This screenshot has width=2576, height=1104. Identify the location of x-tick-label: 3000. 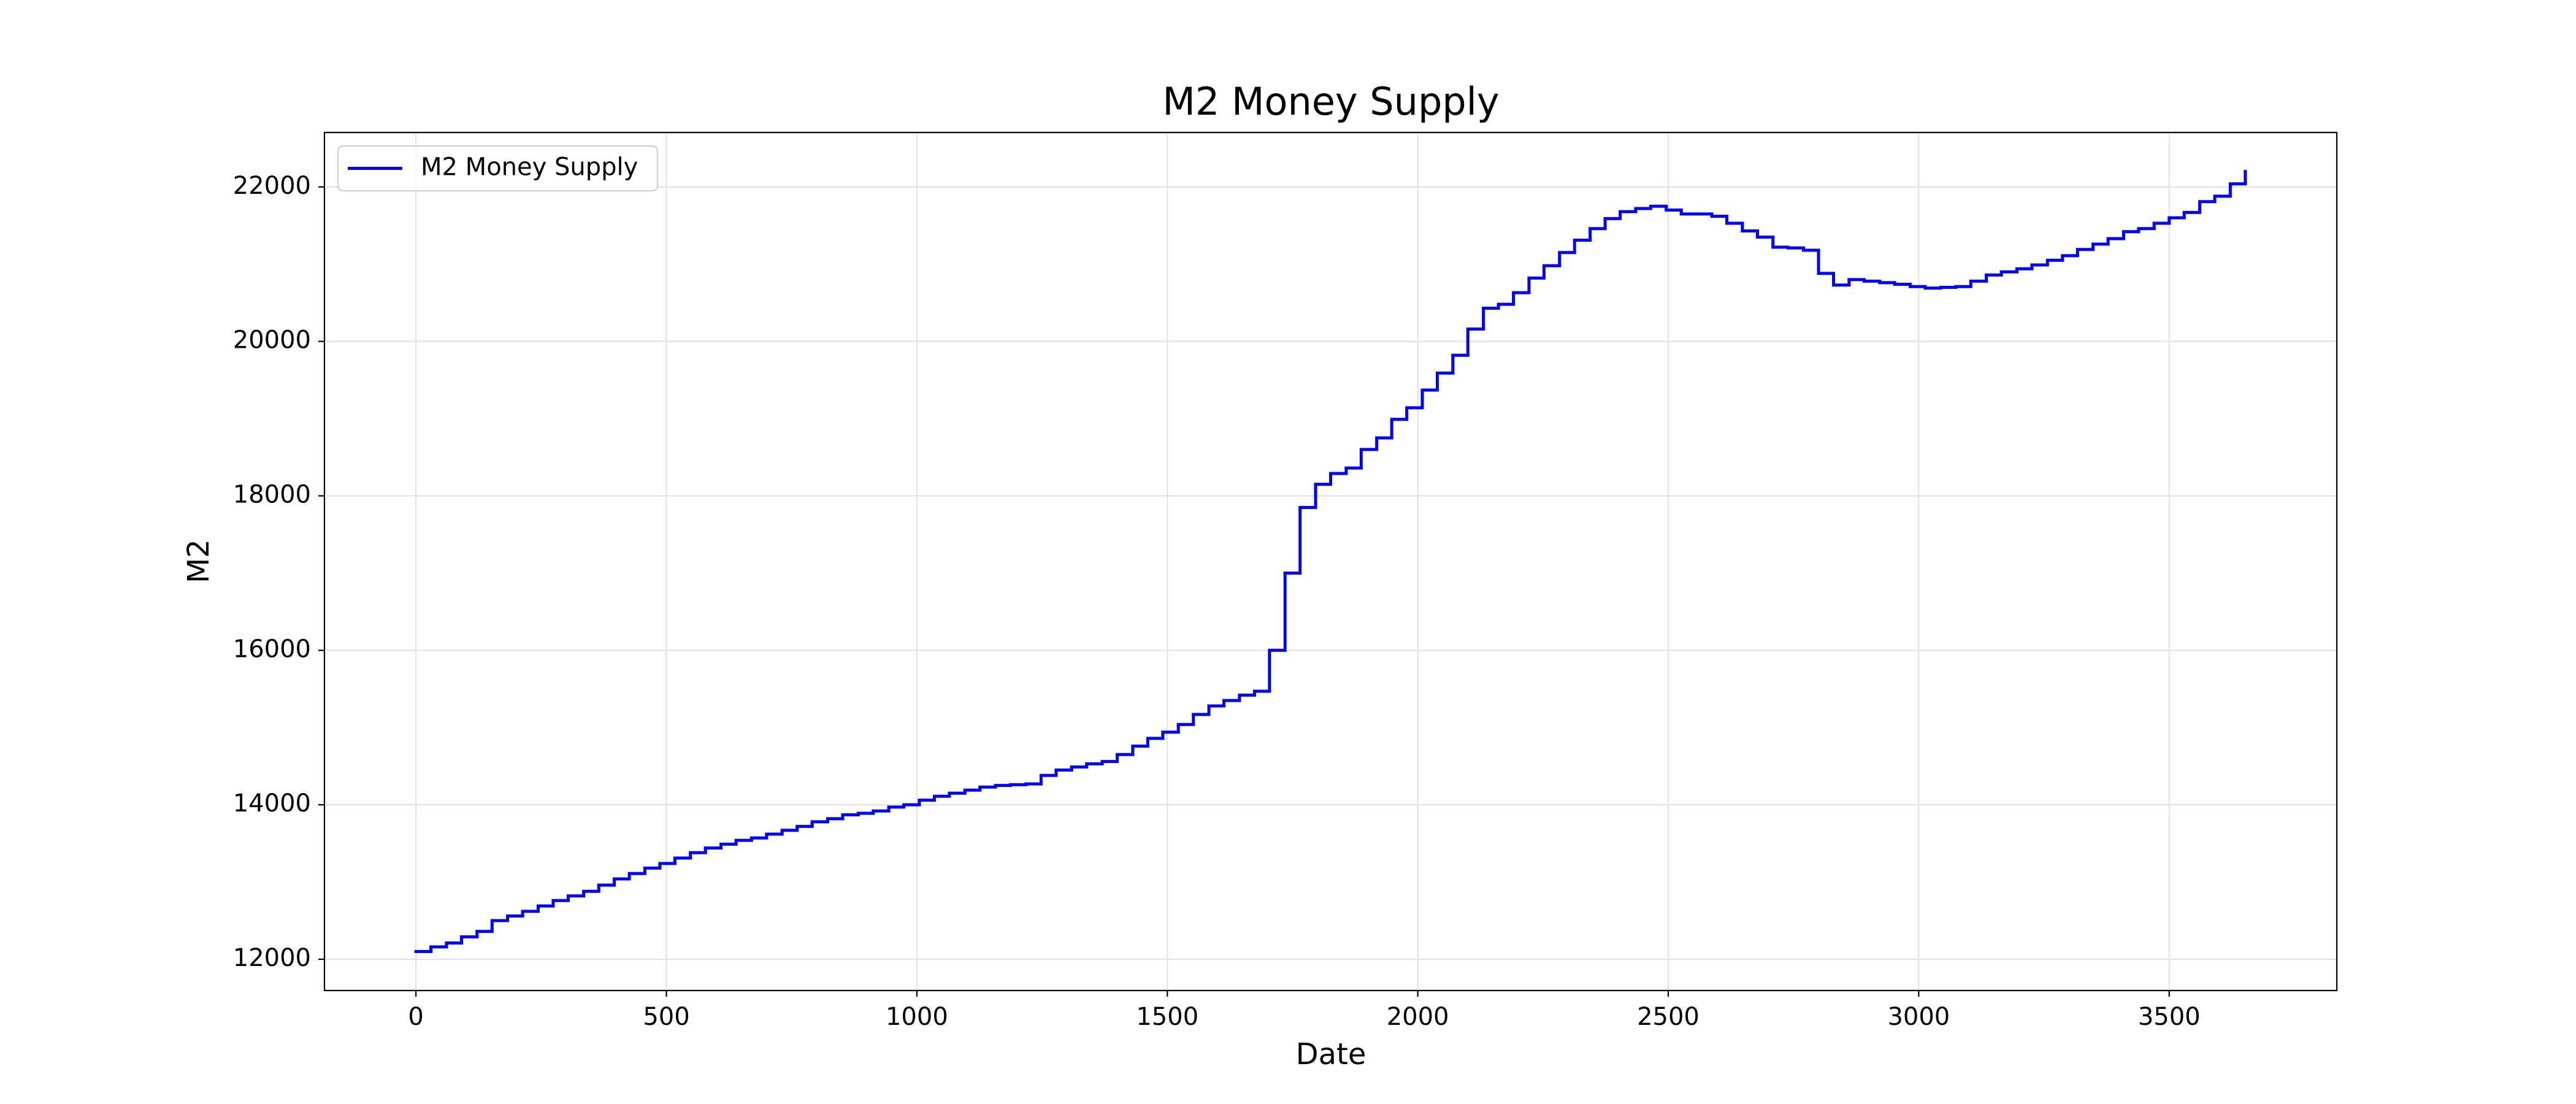
(1918, 1017).